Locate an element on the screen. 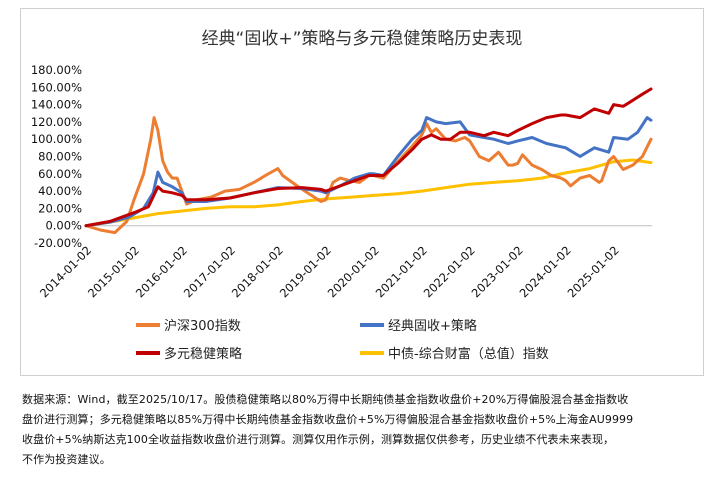  y-tick-label: 40.00% is located at coordinates (60, 191).